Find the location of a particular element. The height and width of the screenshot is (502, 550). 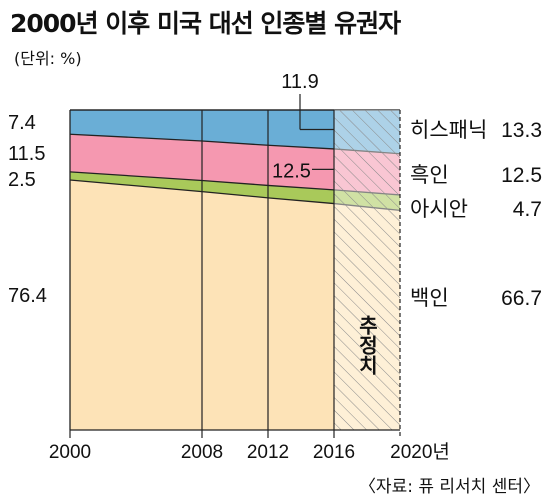

end-value-asian: 4.7 is located at coordinates (527, 209).